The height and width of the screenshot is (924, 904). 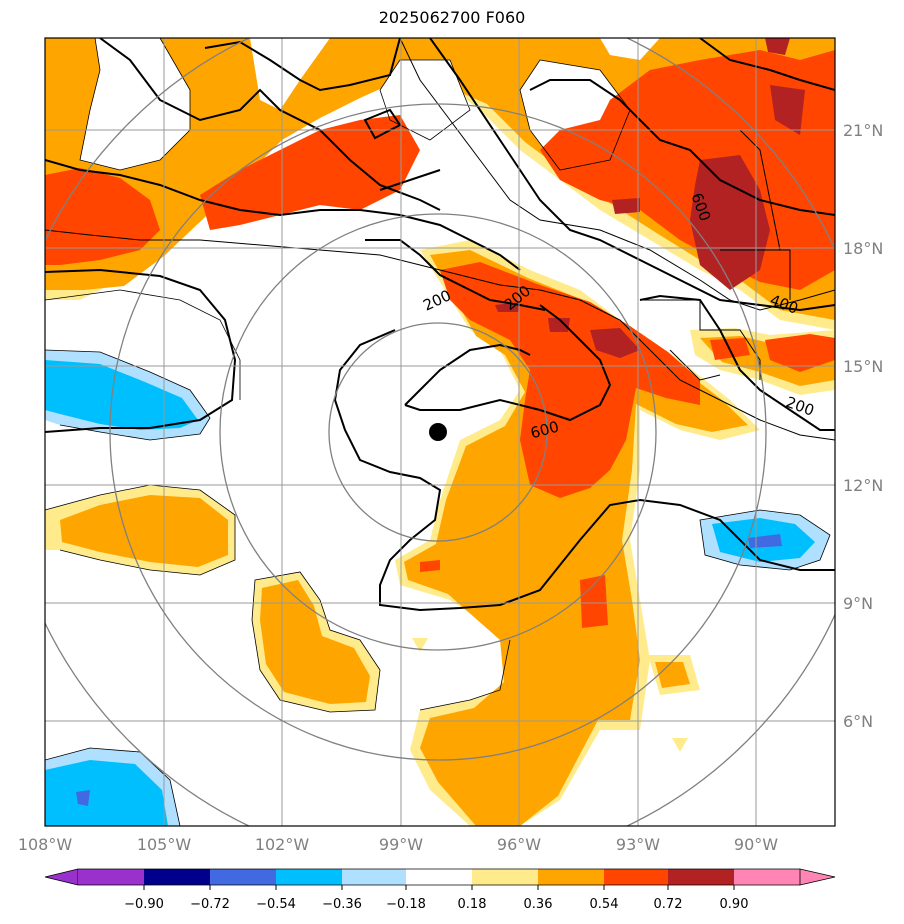 What do you see at coordinates (210, 904) in the screenshot?
I see `colorbar-tick: −0.72` at bounding box center [210, 904].